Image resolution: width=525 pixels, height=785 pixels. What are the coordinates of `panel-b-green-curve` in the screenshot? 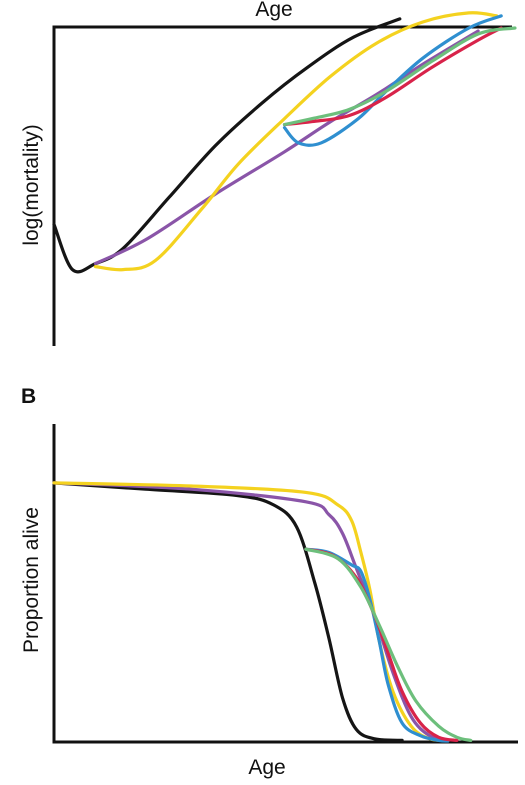 It's located at (388, 644).